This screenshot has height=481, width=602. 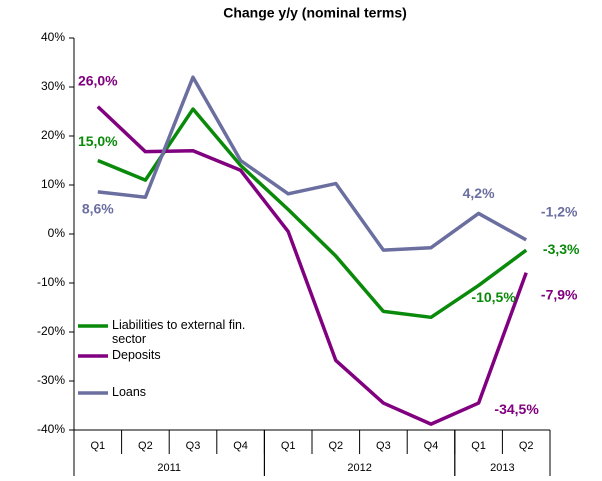 What do you see at coordinates (53, 37) in the screenshot?
I see `y-tick-label: 40%` at bounding box center [53, 37].